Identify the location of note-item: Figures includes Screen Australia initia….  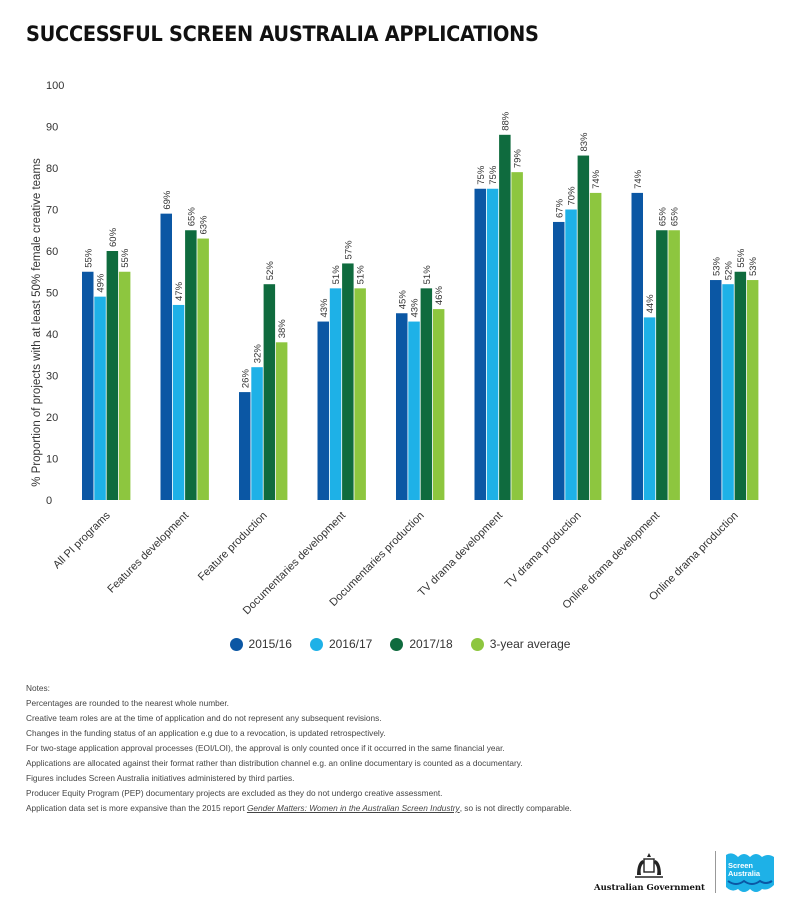
(160, 778).